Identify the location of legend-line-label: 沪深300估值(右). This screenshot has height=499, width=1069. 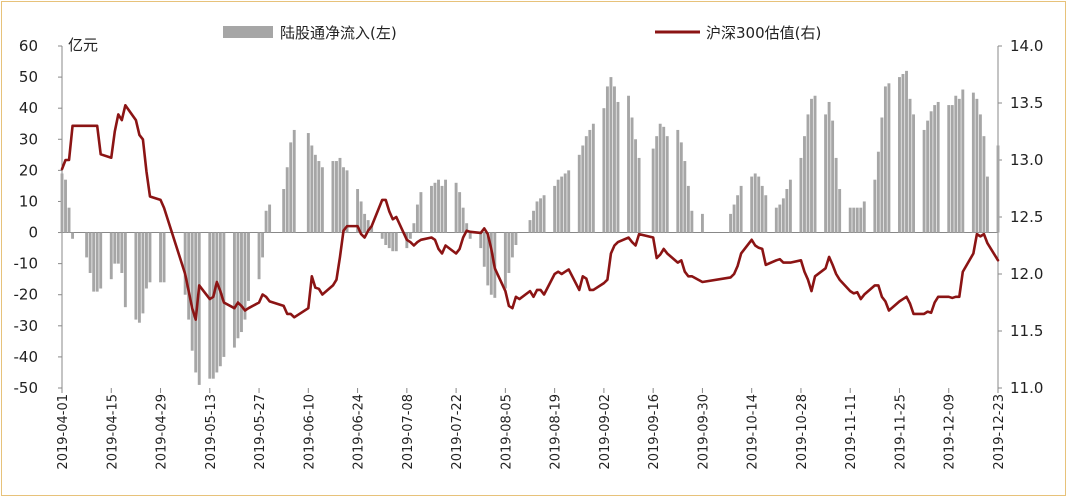
(763, 33).